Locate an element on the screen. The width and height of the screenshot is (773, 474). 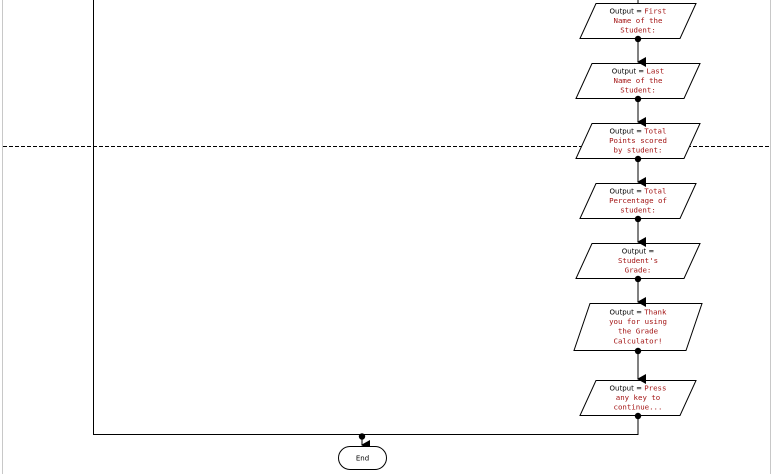
output-value-line: Percentage of is located at coordinates (638, 200).